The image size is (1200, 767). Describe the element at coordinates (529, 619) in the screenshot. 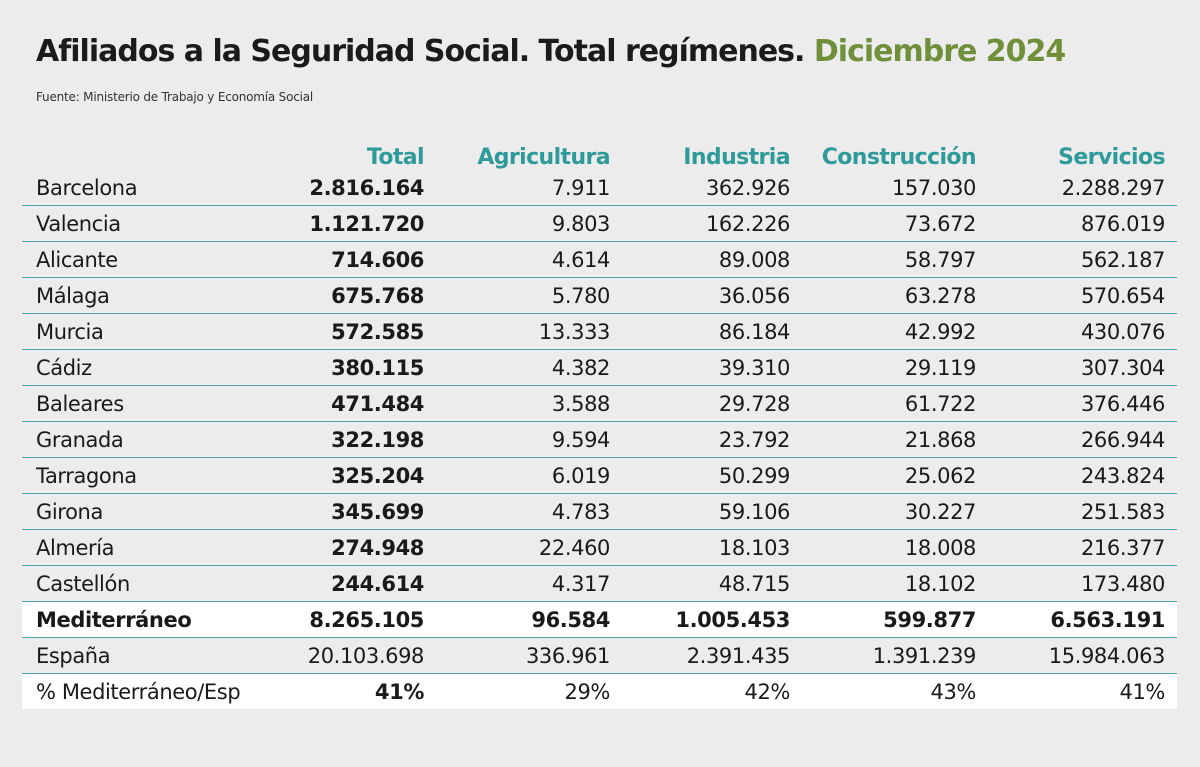

I see `cell-agricultura: 96.584` at that location.